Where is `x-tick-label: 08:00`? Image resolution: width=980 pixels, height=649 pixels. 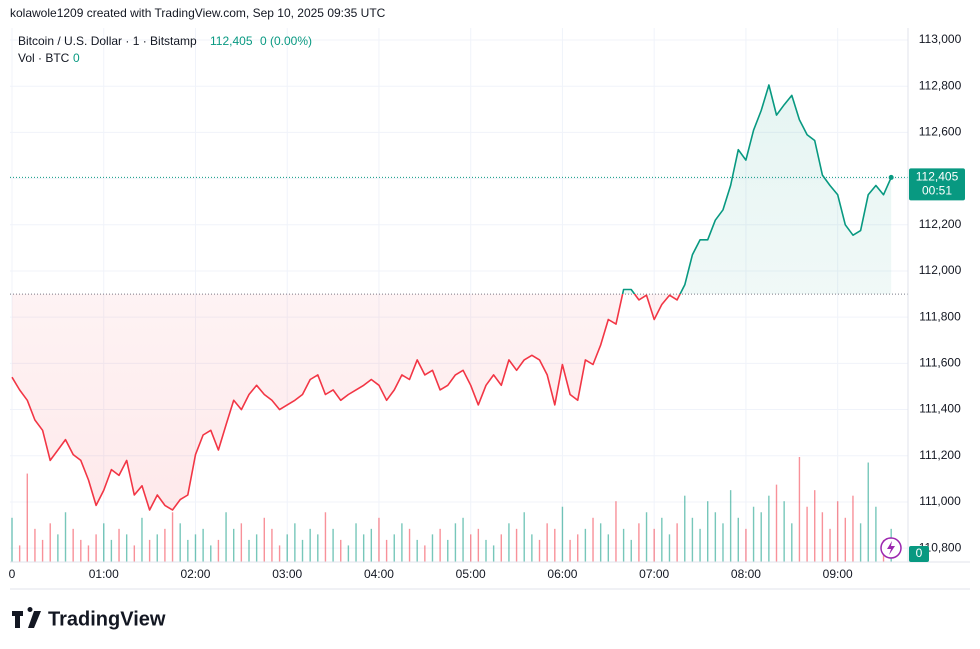 x-tick-label: 08:00 is located at coordinates (746, 574).